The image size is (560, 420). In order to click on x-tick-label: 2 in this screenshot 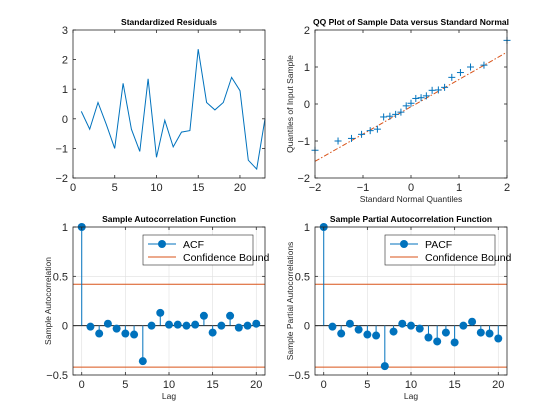, I will do `click(507, 188)`.